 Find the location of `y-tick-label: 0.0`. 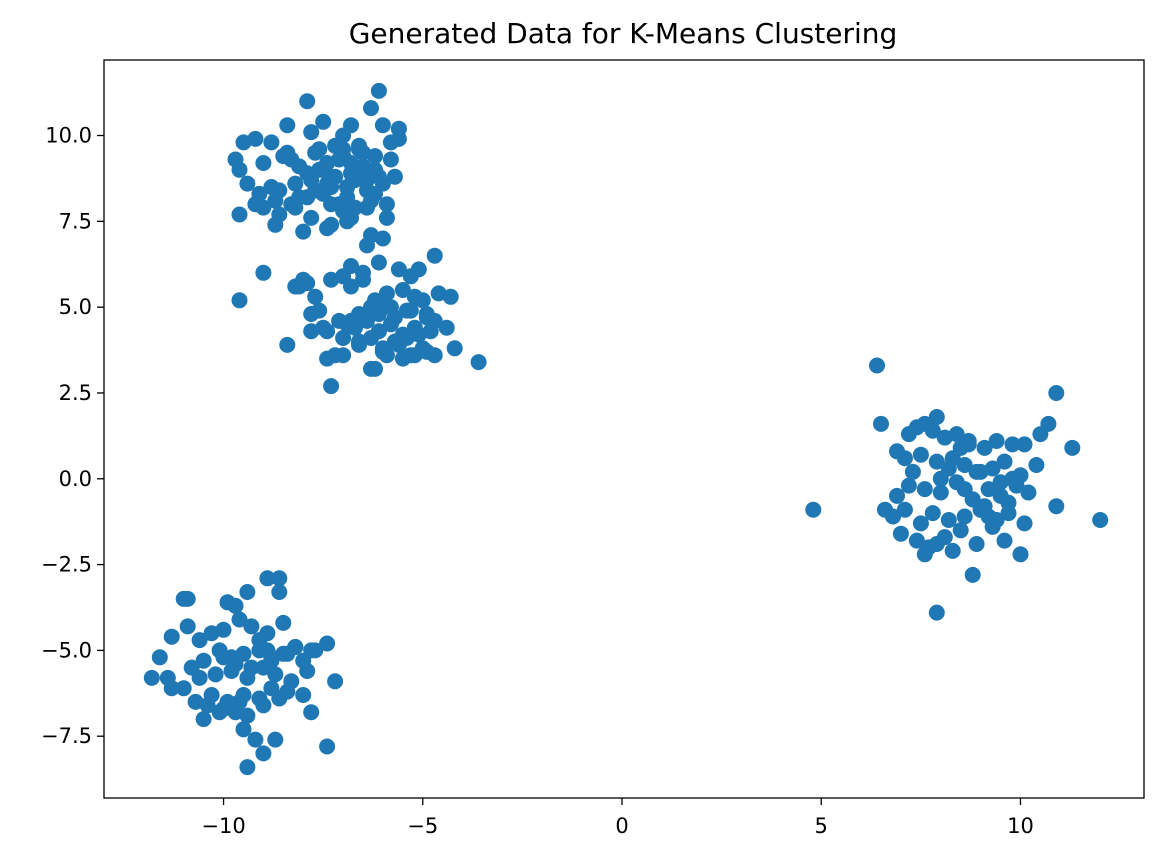

y-tick-label: 0.0 is located at coordinates (75, 479).